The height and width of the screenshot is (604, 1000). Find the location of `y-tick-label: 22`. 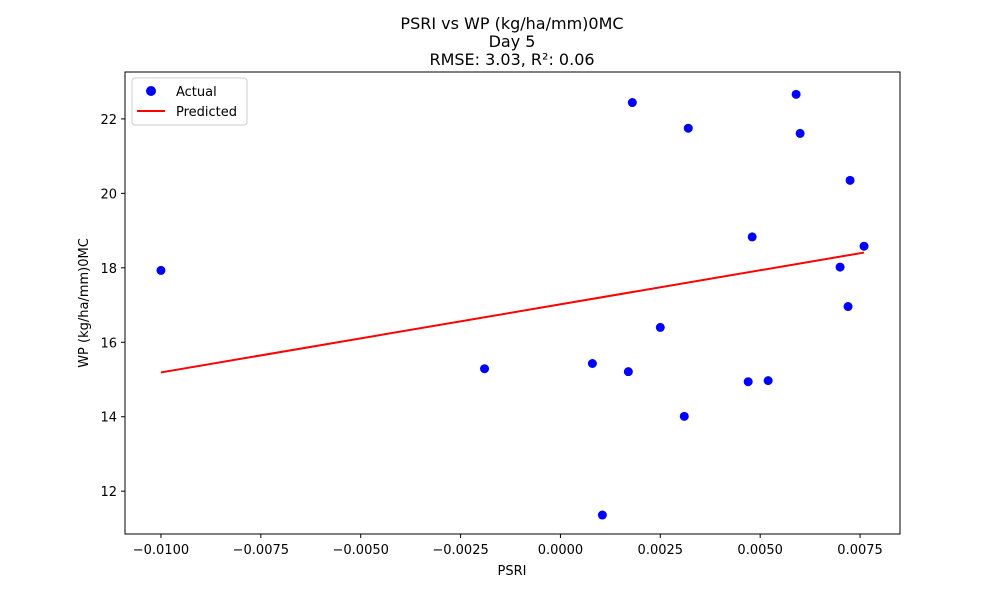

y-tick-label: 22 is located at coordinates (108, 120).